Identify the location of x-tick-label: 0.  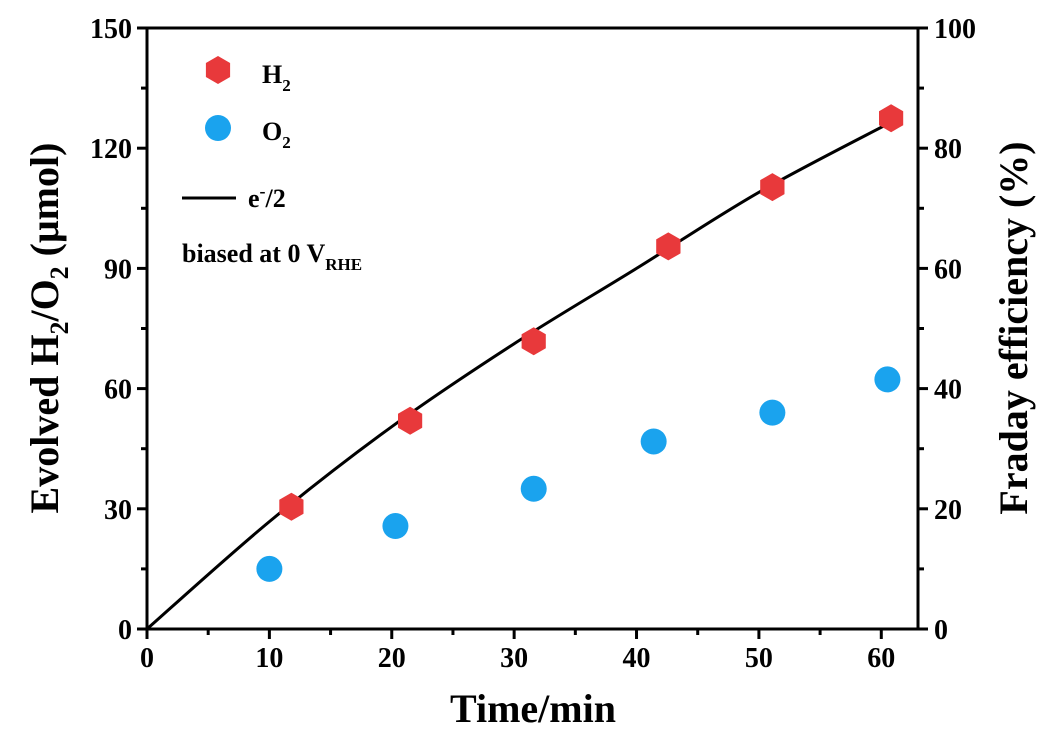
(147, 658).